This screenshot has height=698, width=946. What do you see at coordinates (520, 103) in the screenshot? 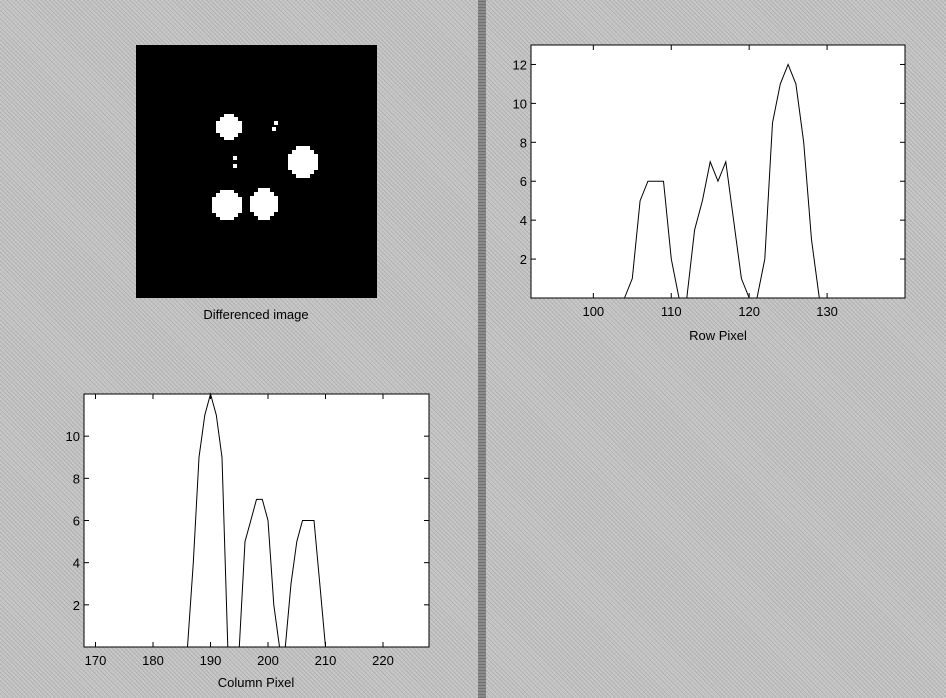
I see `row-y-tick-label: 10` at bounding box center [520, 103].